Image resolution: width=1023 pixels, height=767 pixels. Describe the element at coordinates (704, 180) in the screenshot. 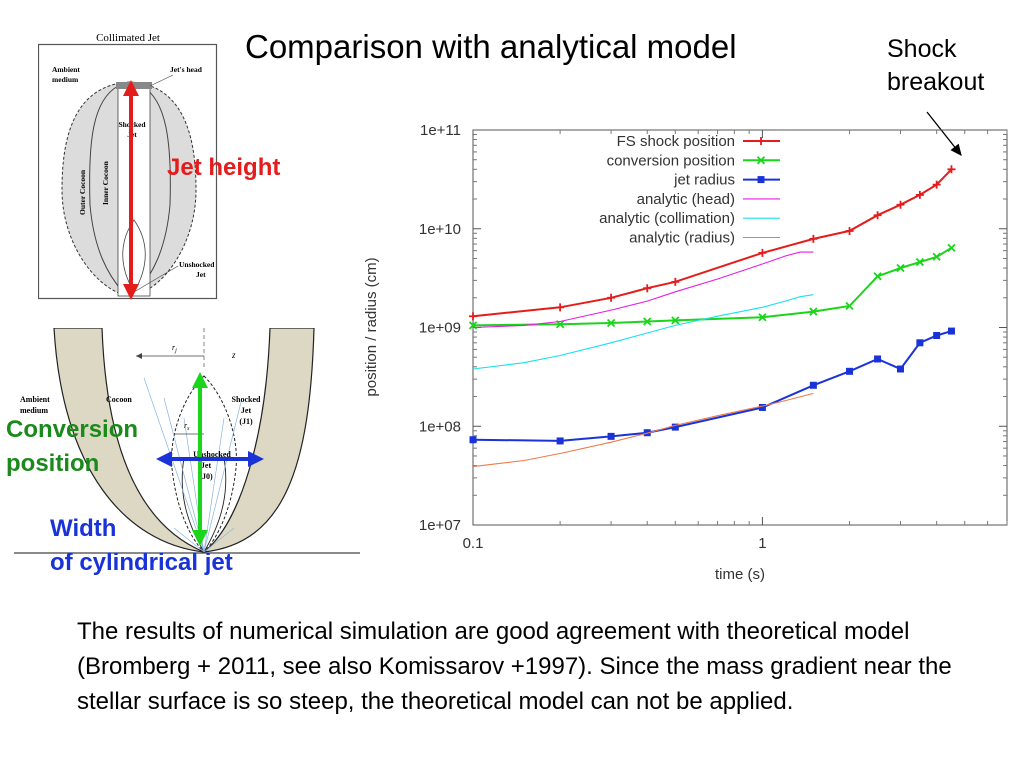

I see `legend-label-jet-radius: jet radius` at that location.